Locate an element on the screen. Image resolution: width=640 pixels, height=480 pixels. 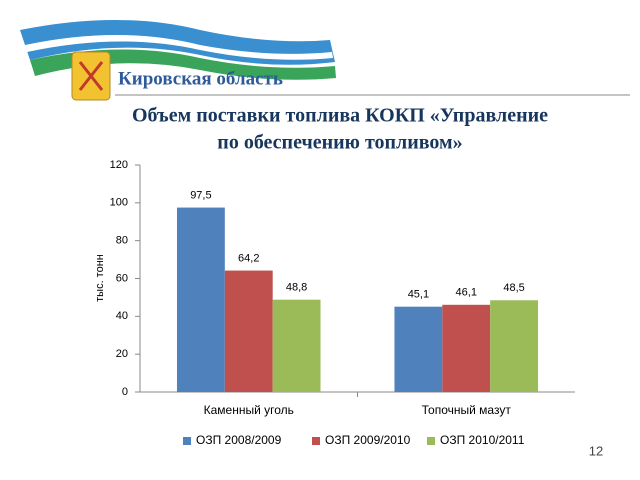
slide-title: Объем поставки топлива КОКП «Управление is located at coordinates (340, 116).